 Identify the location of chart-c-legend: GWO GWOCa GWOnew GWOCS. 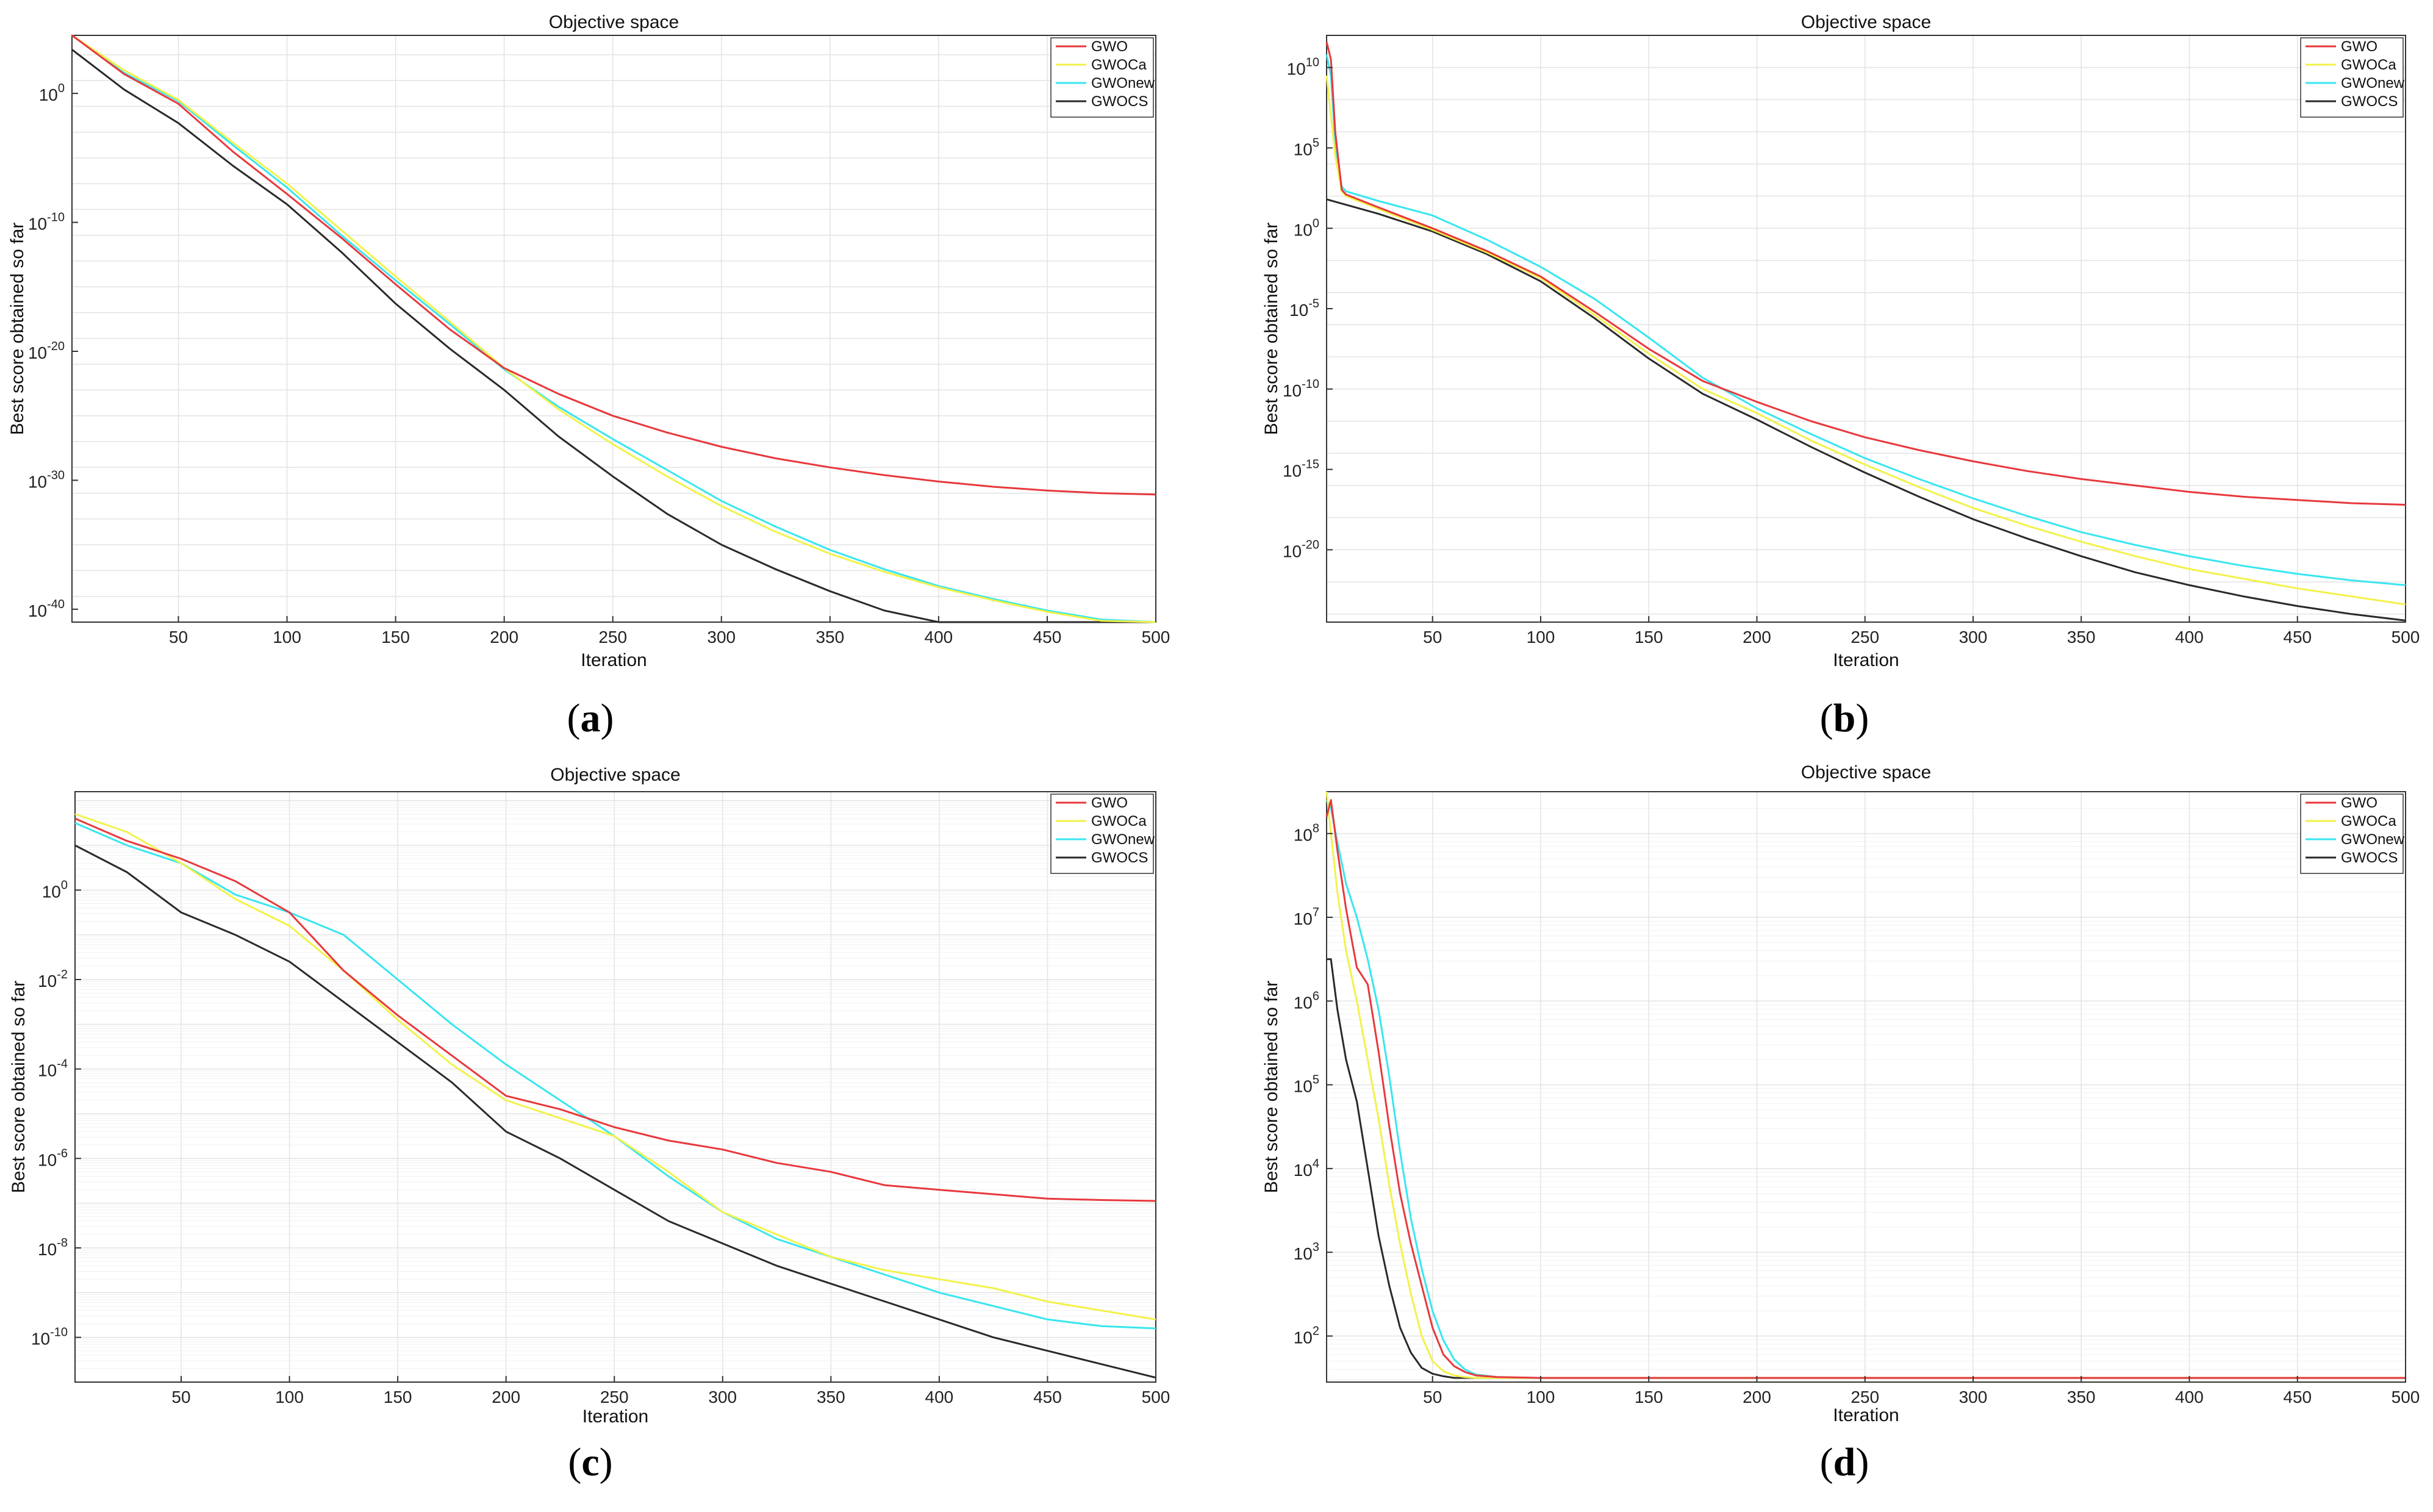
(1102, 834).